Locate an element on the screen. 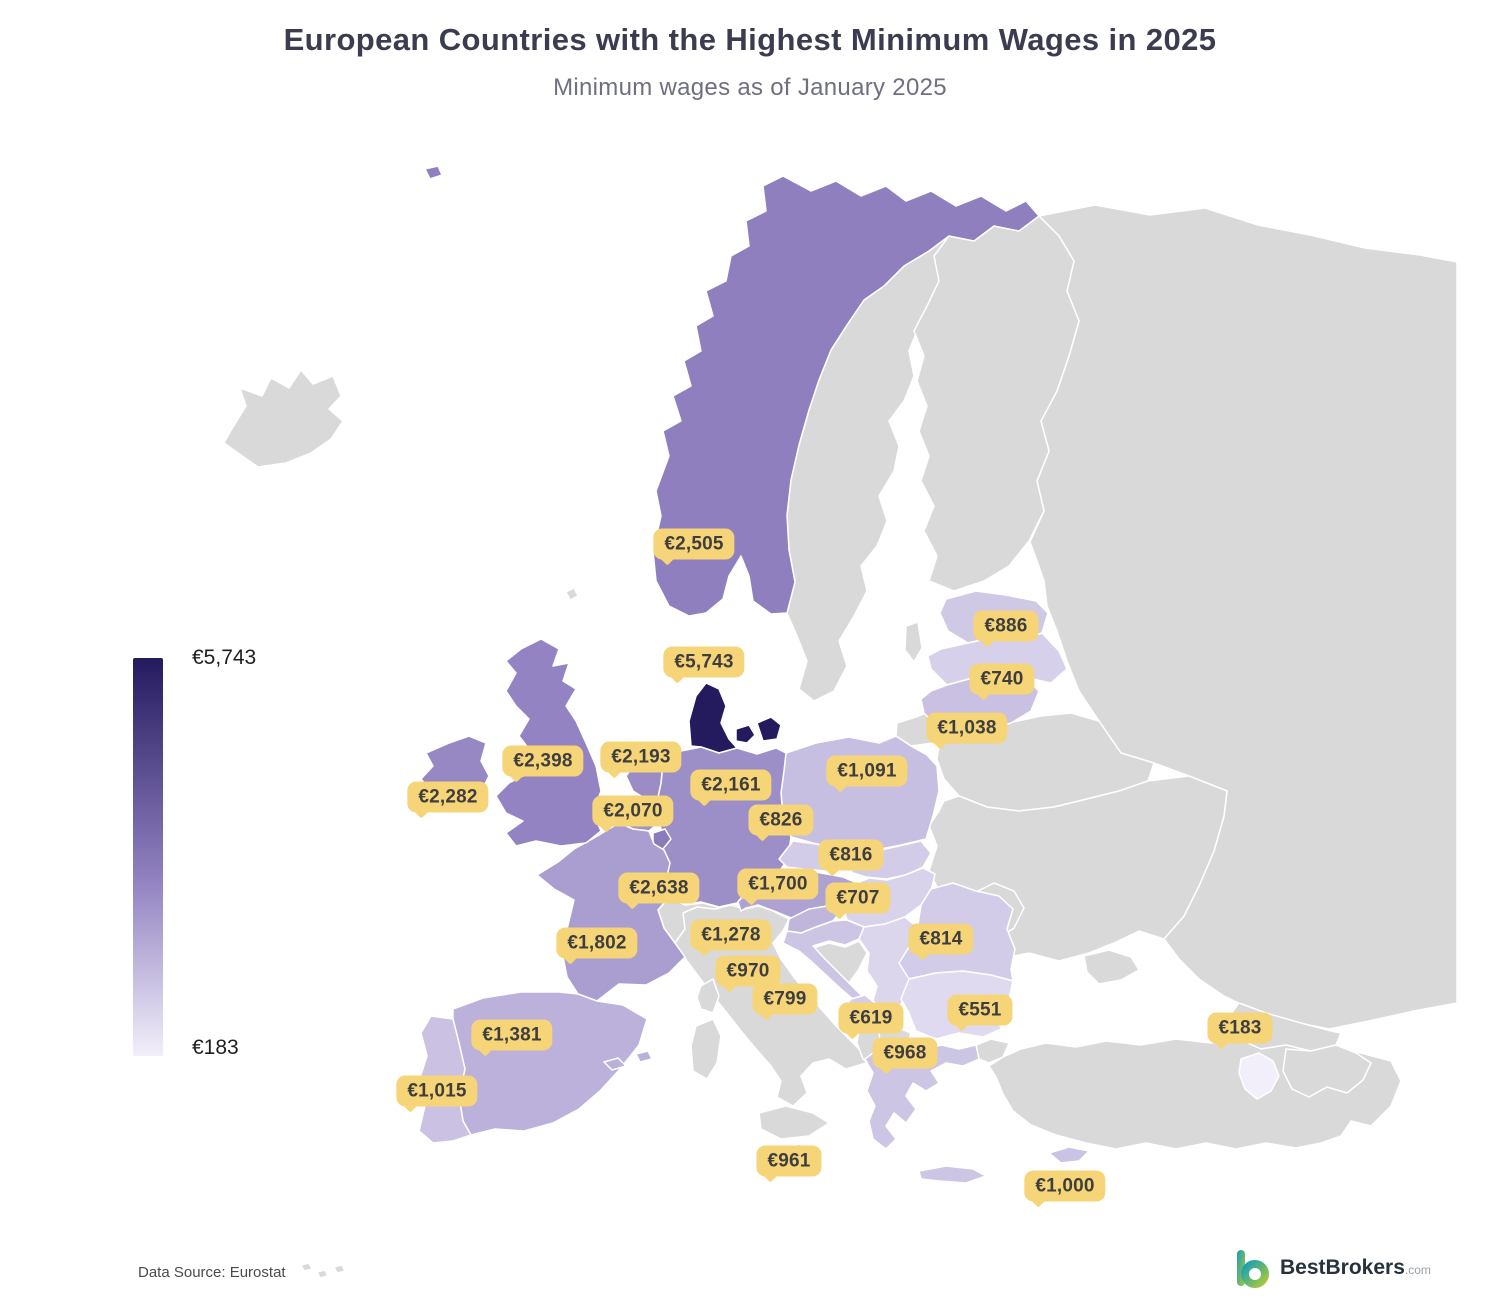 Image resolution: width=1500 pixels, height=1315 pixels. bestbrokers-logo: BestBrokers.com is located at coordinates (1332, 1268).